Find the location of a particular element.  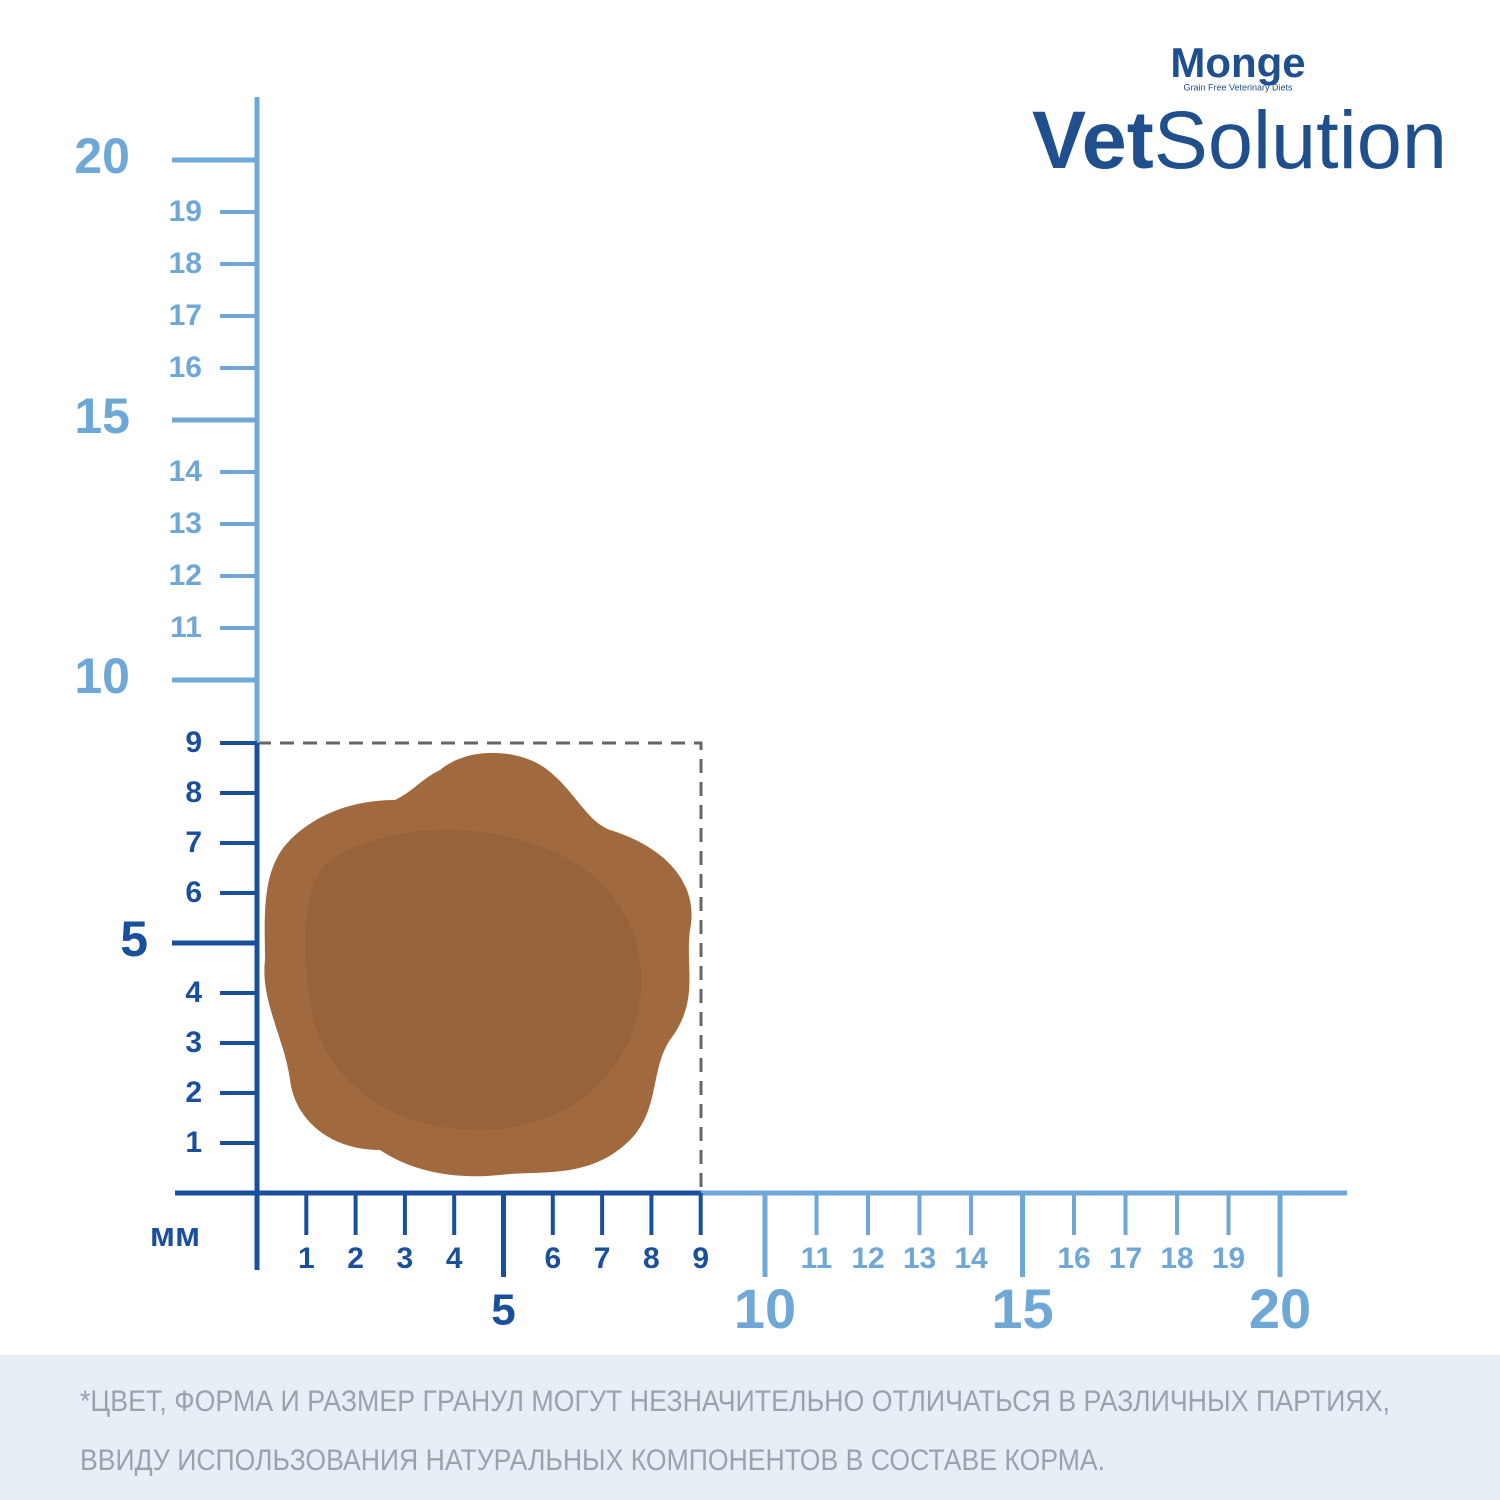

y-tick-label: 19 is located at coordinates (185, 211).